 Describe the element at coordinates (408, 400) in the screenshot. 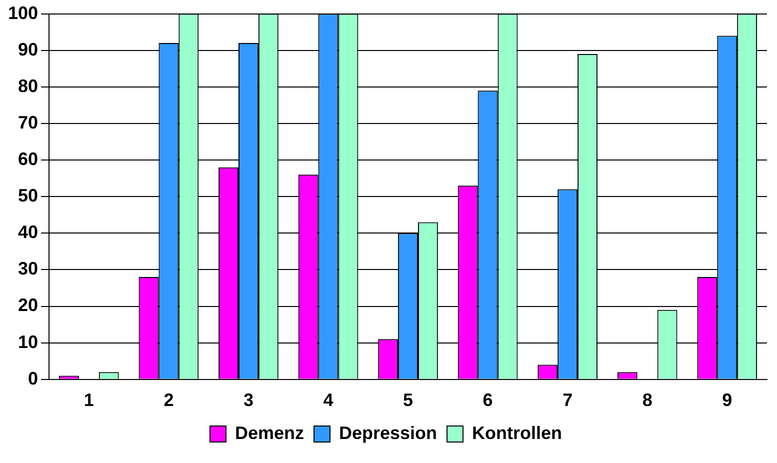

I see `x-tick-label: 5` at that location.